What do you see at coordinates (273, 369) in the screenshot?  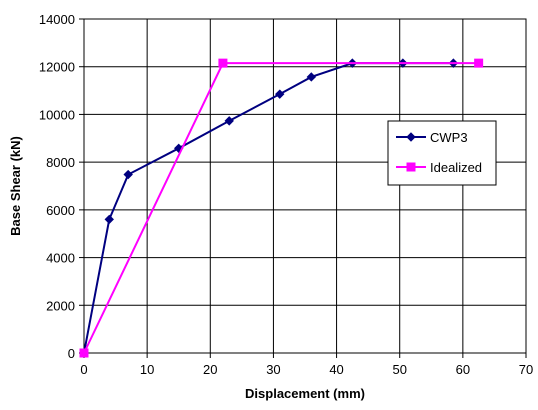 I see `x-tick-label: 30` at bounding box center [273, 369].